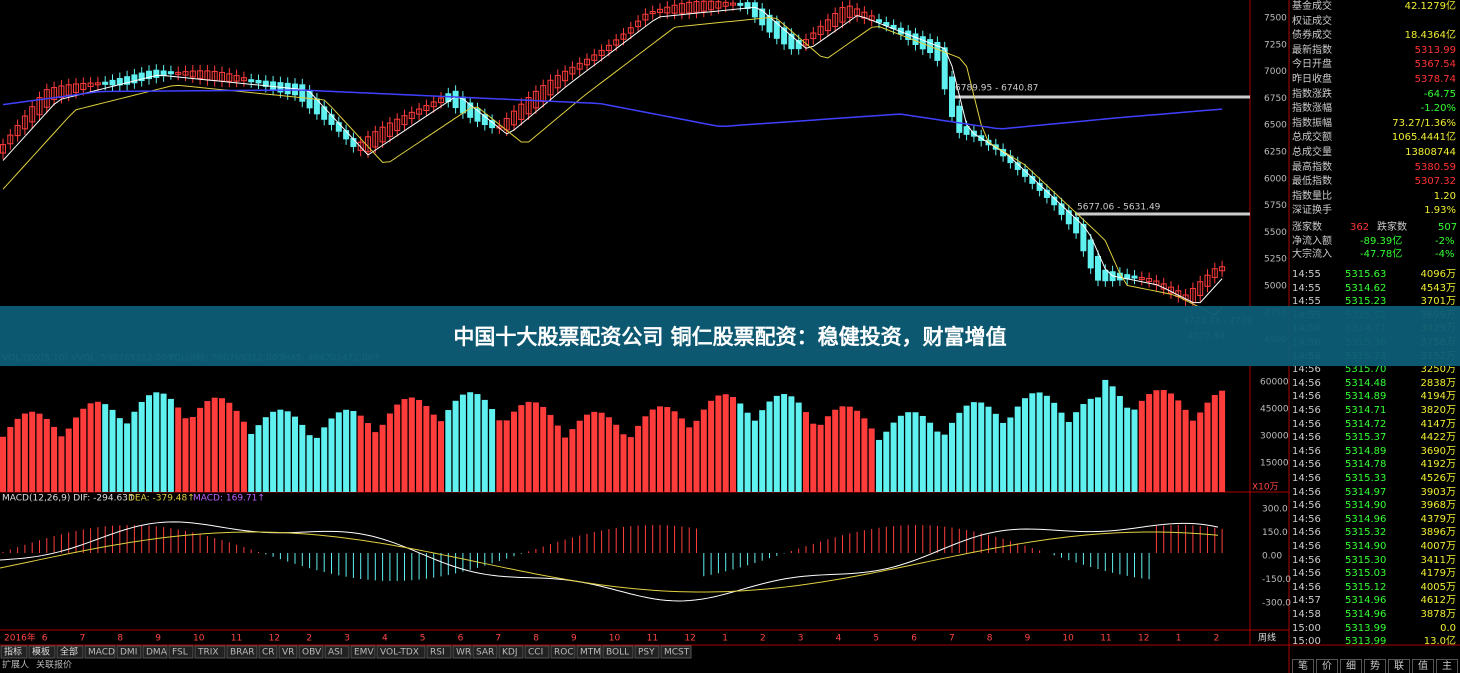 The width and height of the screenshot is (1460, 673). I want to click on tab-label: PSY, so click(646, 653).